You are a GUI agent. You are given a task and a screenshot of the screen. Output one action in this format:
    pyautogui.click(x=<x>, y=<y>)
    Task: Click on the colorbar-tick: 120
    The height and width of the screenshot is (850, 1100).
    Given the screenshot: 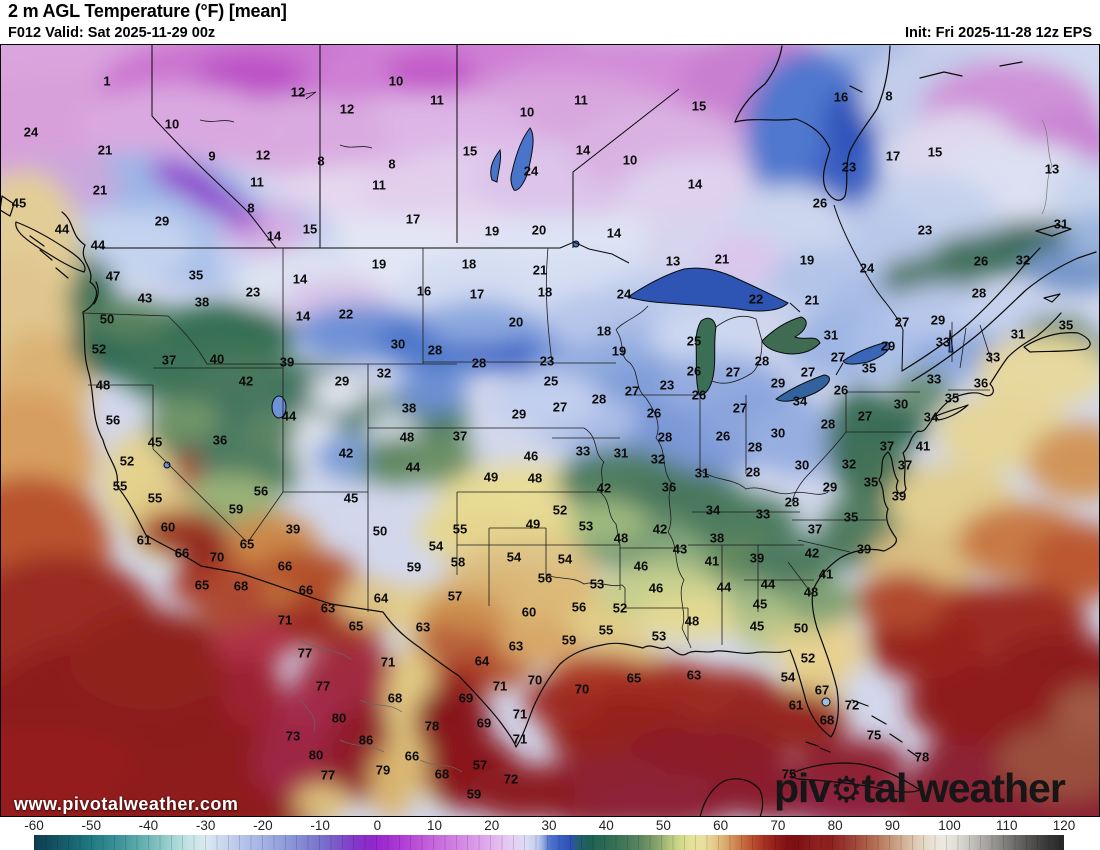 What is the action you would take?
    pyautogui.click(x=1064, y=825)
    